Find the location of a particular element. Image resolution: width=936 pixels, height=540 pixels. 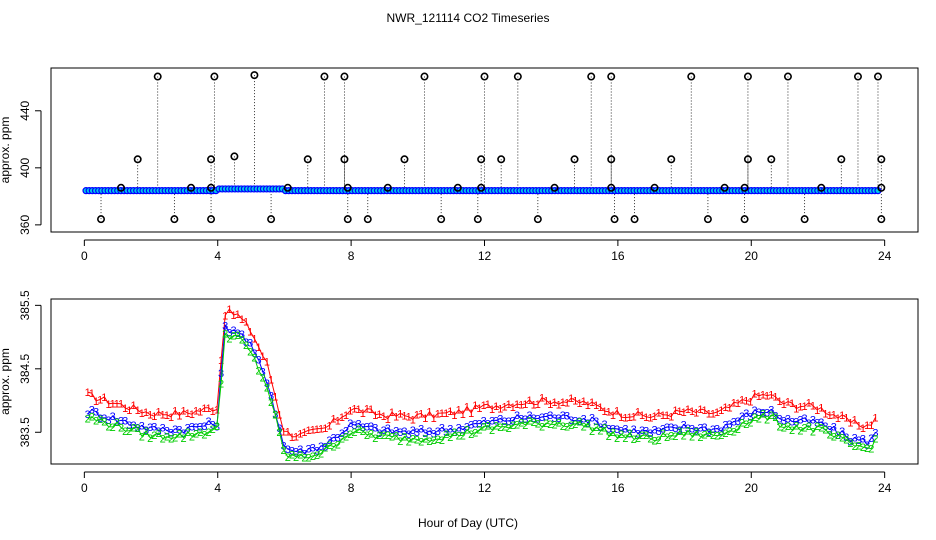

x-axis-label: Hour of Day (UTC) is located at coordinates (468, 523).